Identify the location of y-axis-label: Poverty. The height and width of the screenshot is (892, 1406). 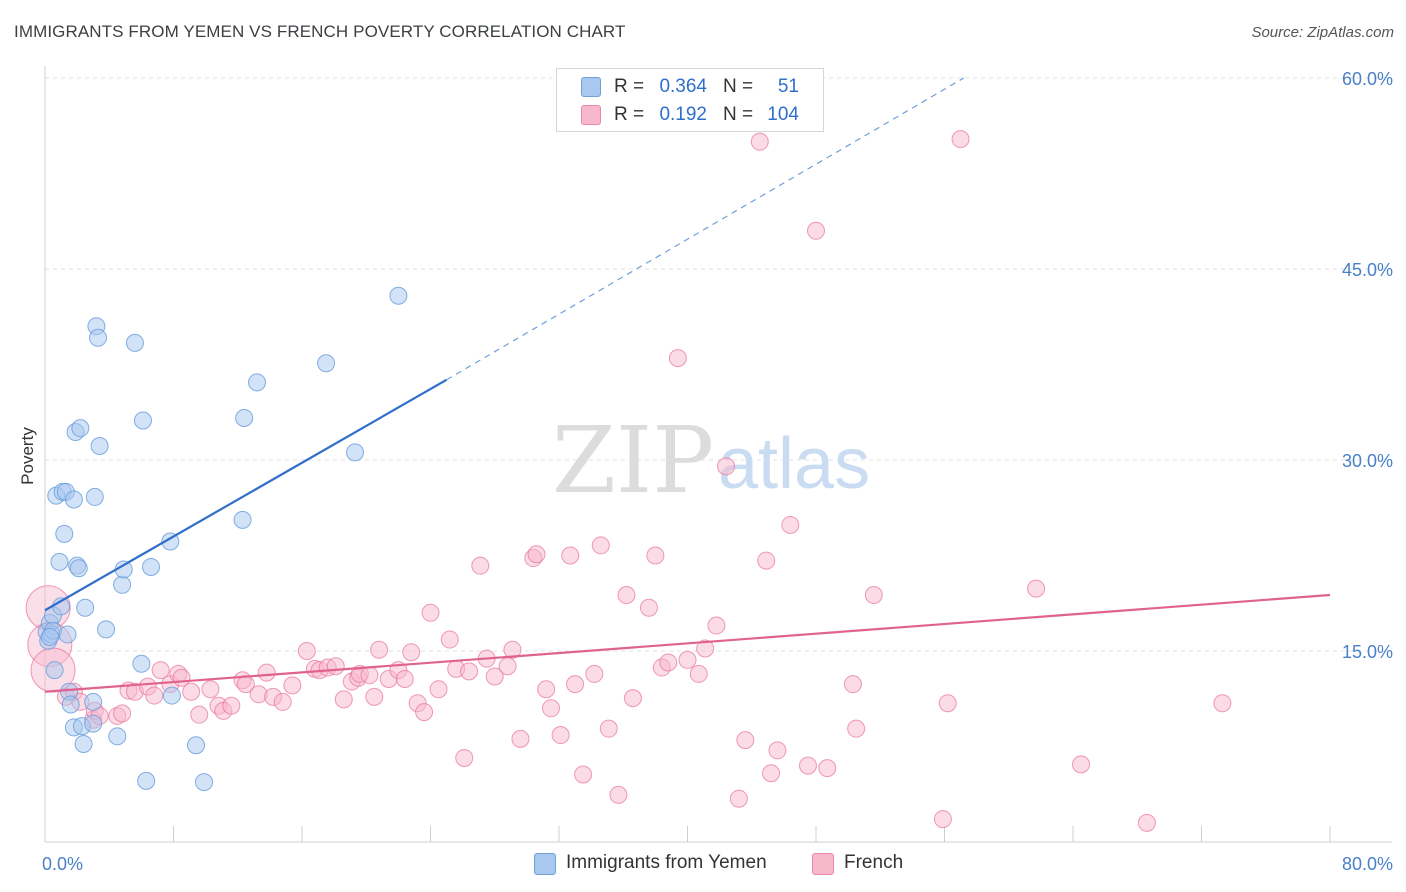
(27, 456).